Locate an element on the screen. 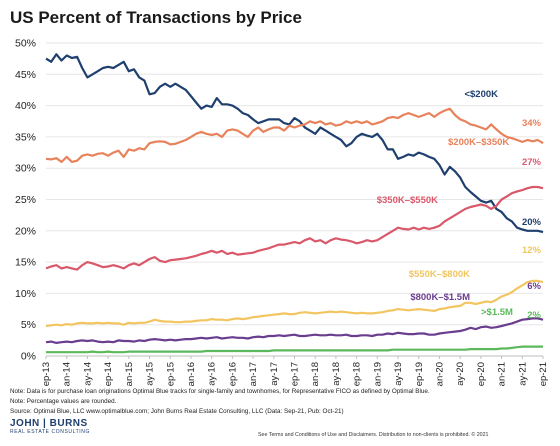 This screenshot has width=560, height=446. x-tick-label: Sep-17 is located at coordinates (295, 374).